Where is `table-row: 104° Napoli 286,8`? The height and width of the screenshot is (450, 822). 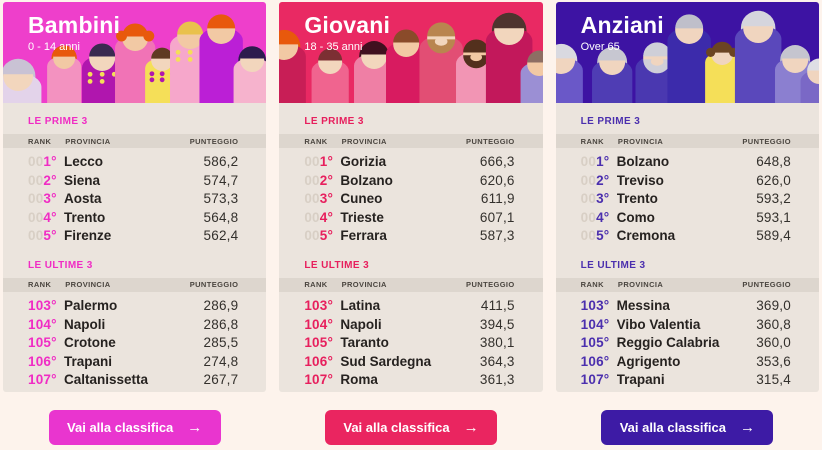
table-row: 104° Napoli 286,8 is located at coordinates (133, 326).